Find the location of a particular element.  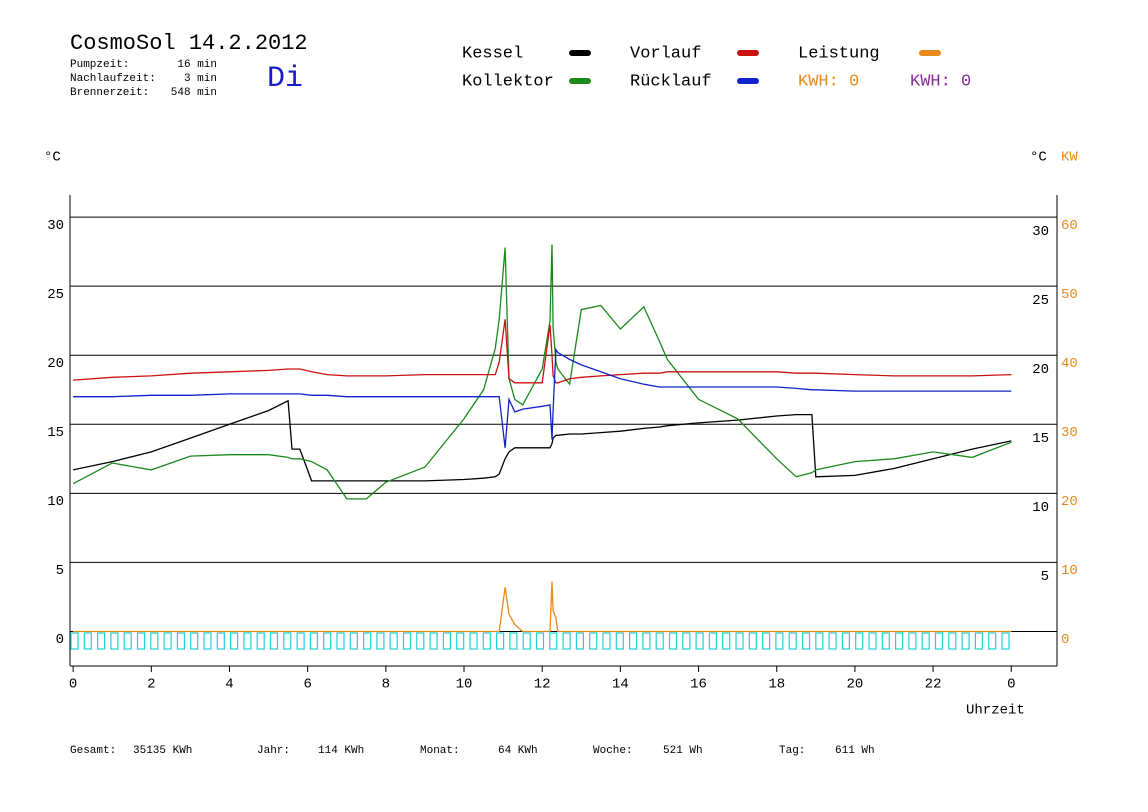

x-tick-label: 6 is located at coordinates (307, 685).